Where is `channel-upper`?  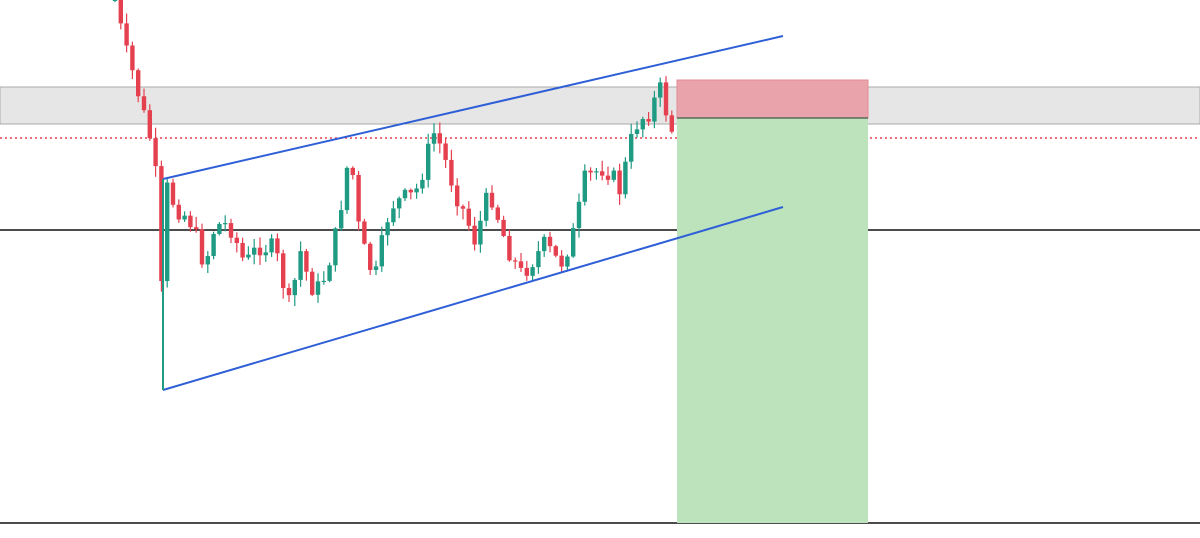
channel-upper is located at coordinates (473, 107).